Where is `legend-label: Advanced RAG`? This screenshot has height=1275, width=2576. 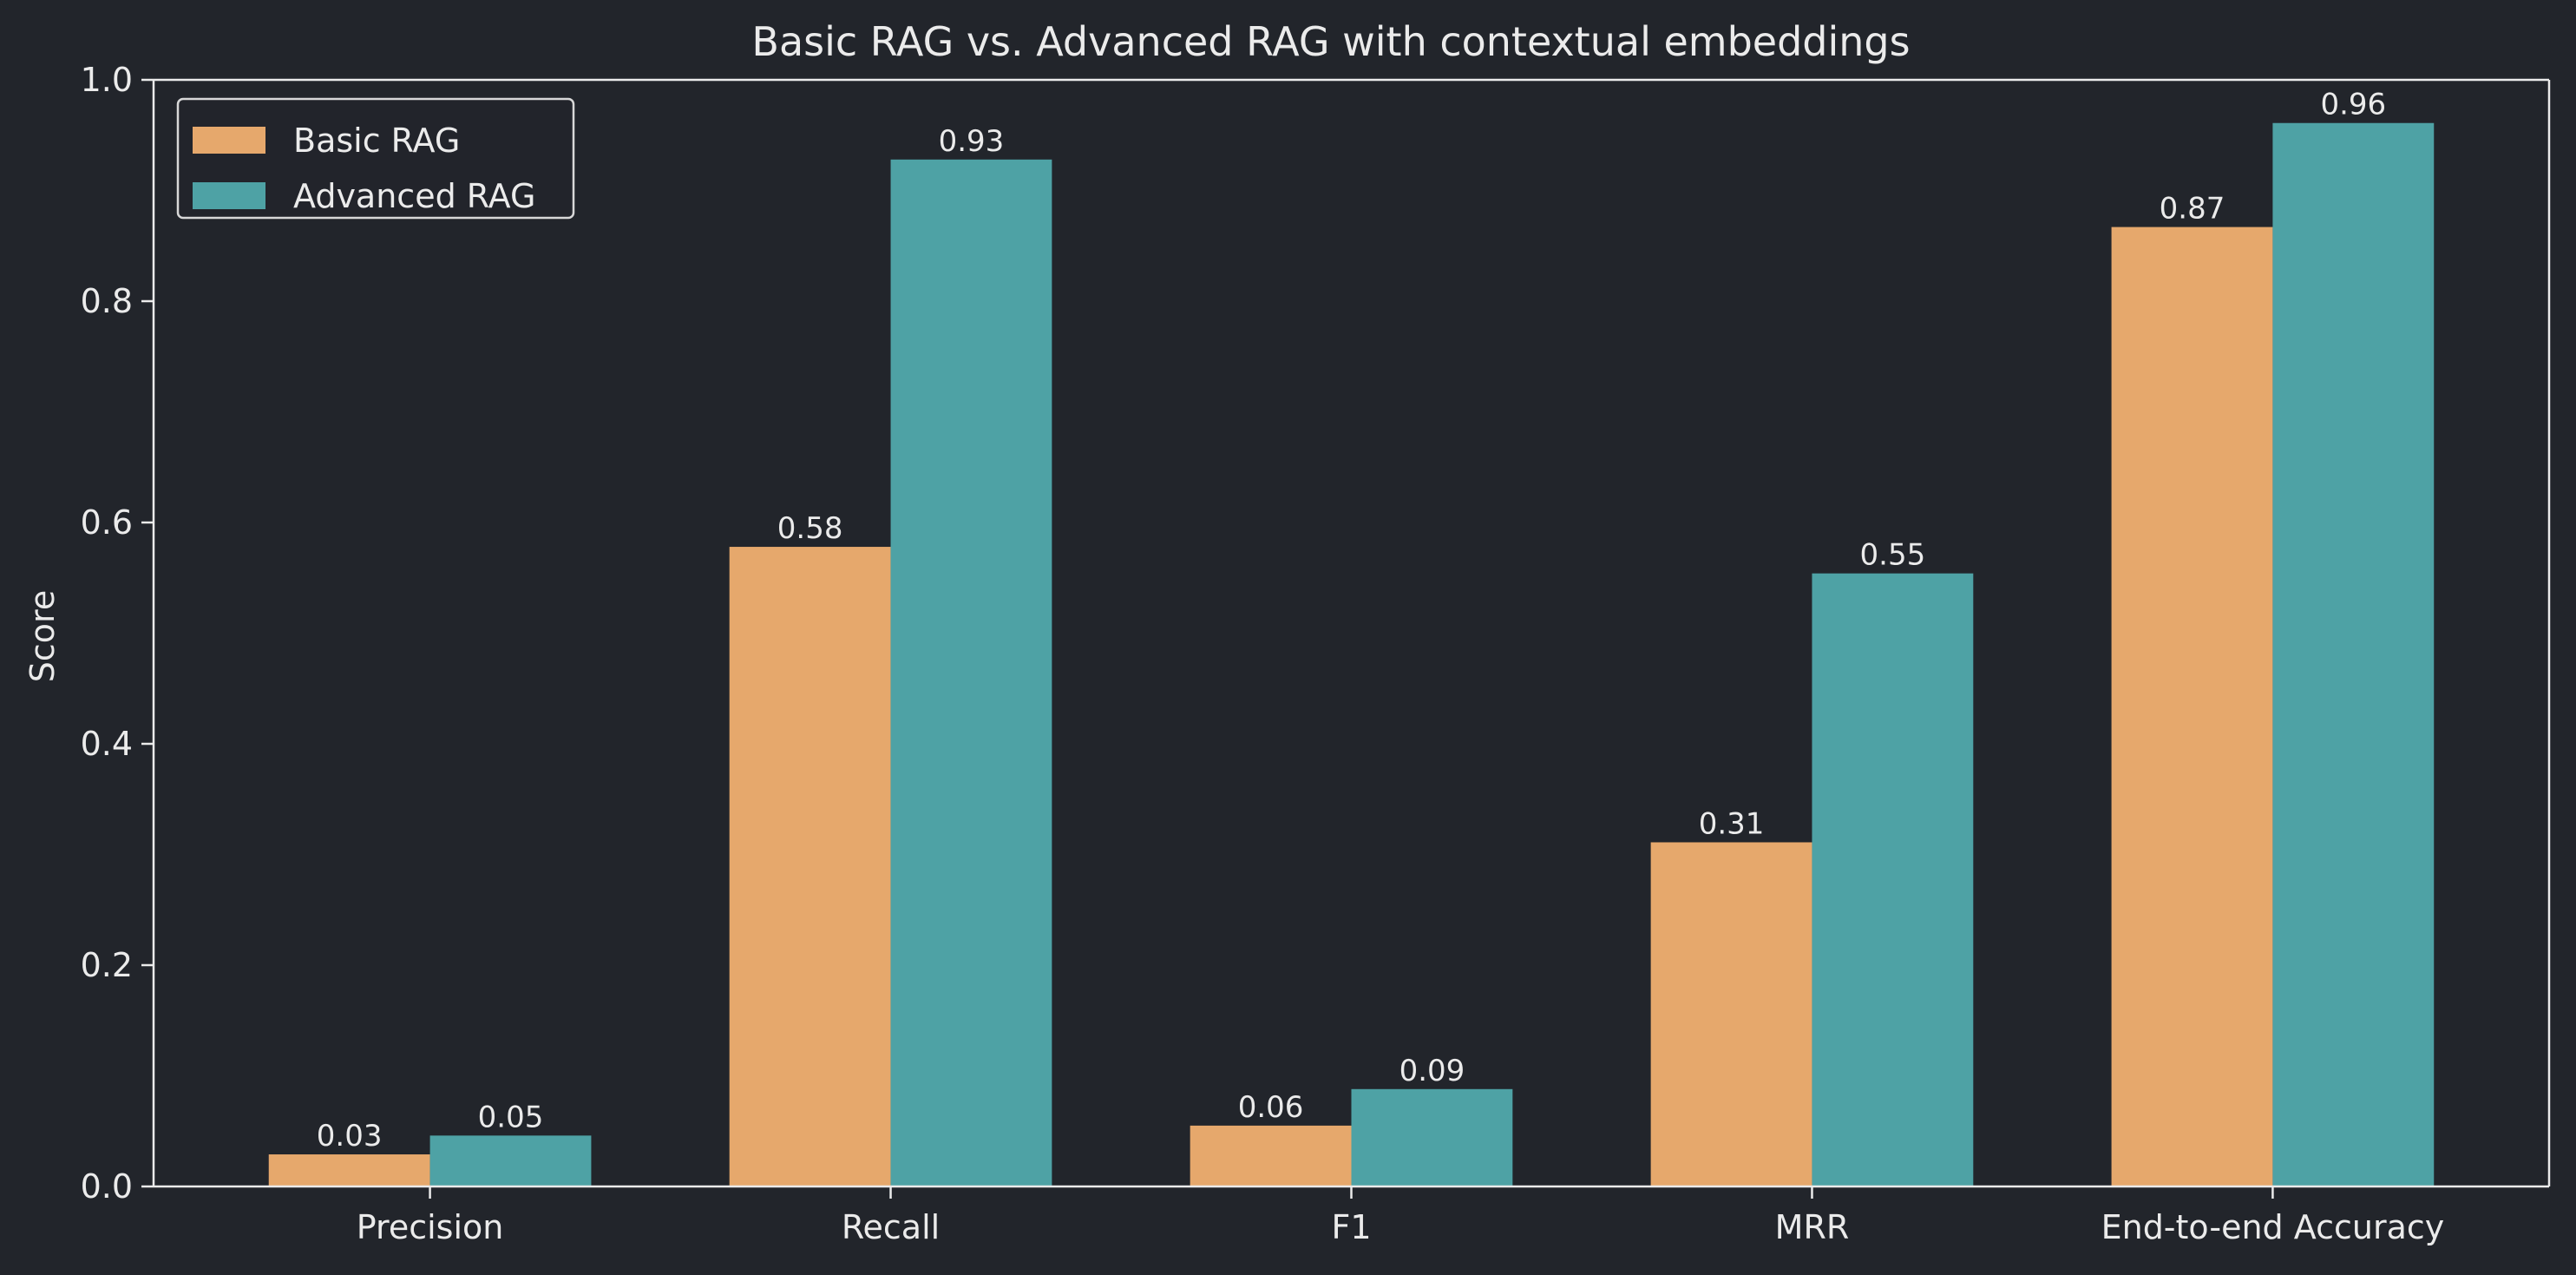
legend-label: Advanced RAG is located at coordinates (414, 196).